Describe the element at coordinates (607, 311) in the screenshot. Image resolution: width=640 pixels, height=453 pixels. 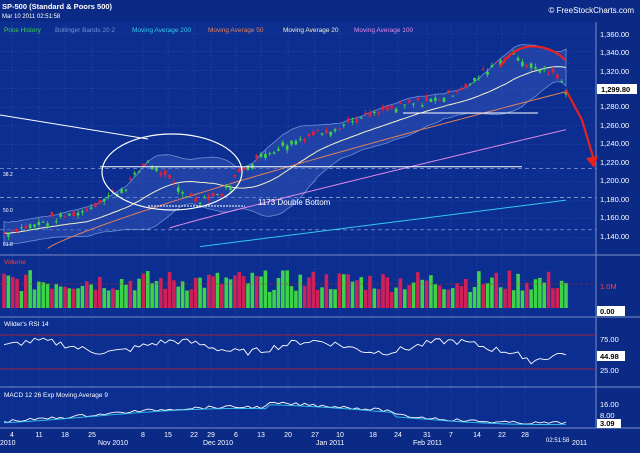
I see `volume-last: 0.00` at that location.